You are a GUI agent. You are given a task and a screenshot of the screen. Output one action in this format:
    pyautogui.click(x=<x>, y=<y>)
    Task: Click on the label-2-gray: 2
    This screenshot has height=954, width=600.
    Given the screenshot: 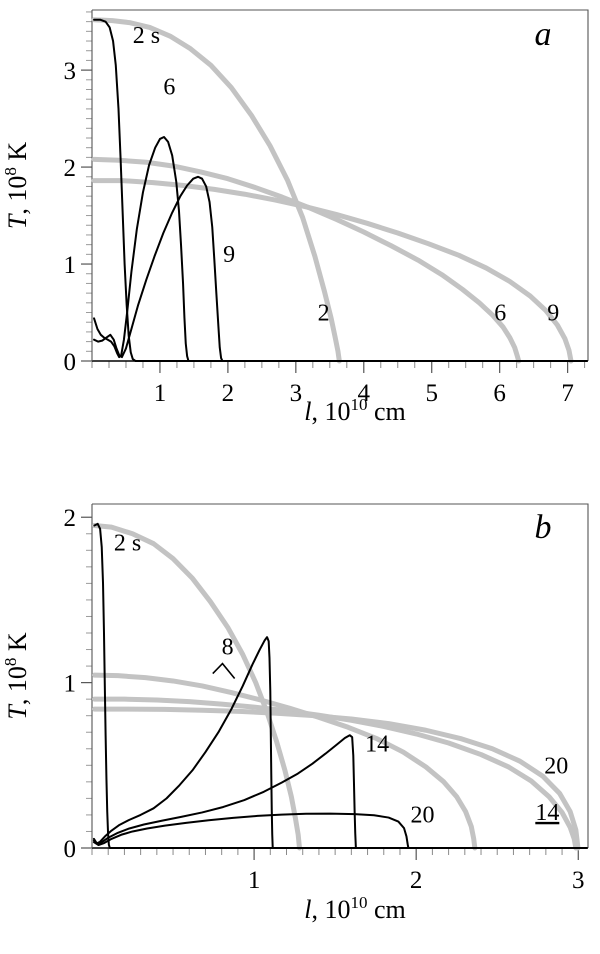 What is the action you would take?
    pyautogui.click(x=324, y=313)
    